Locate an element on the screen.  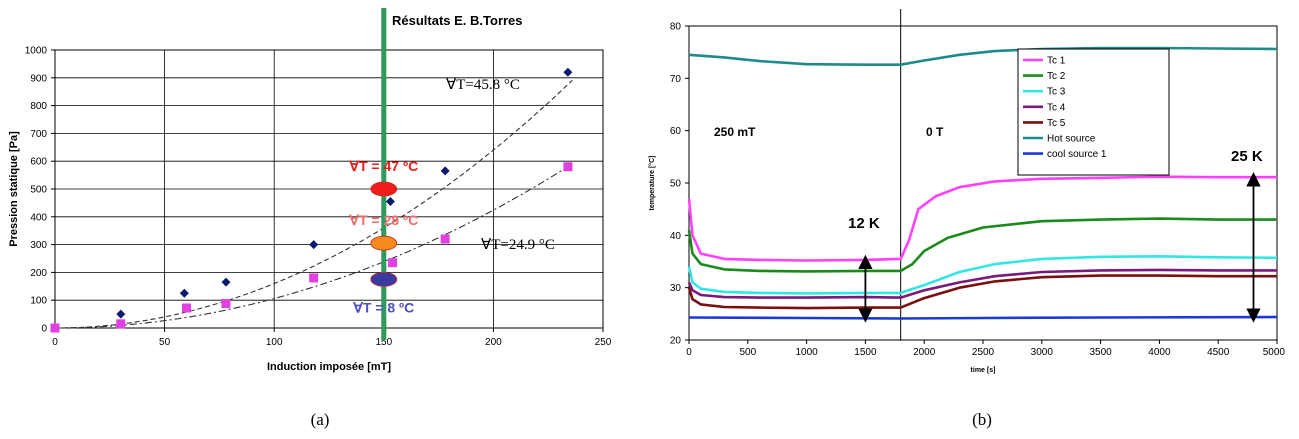
legend-label: Tc 2 is located at coordinates (1056, 76).